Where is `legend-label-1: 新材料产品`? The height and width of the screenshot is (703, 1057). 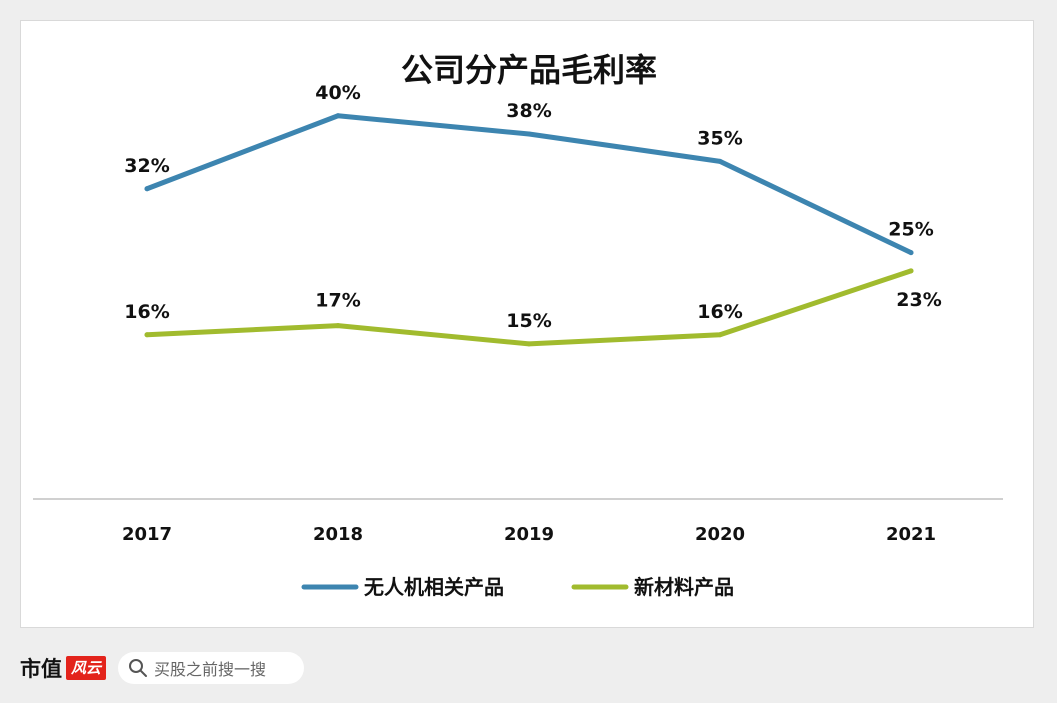 legend-label-1: 新材料产品 is located at coordinates (684, 587).